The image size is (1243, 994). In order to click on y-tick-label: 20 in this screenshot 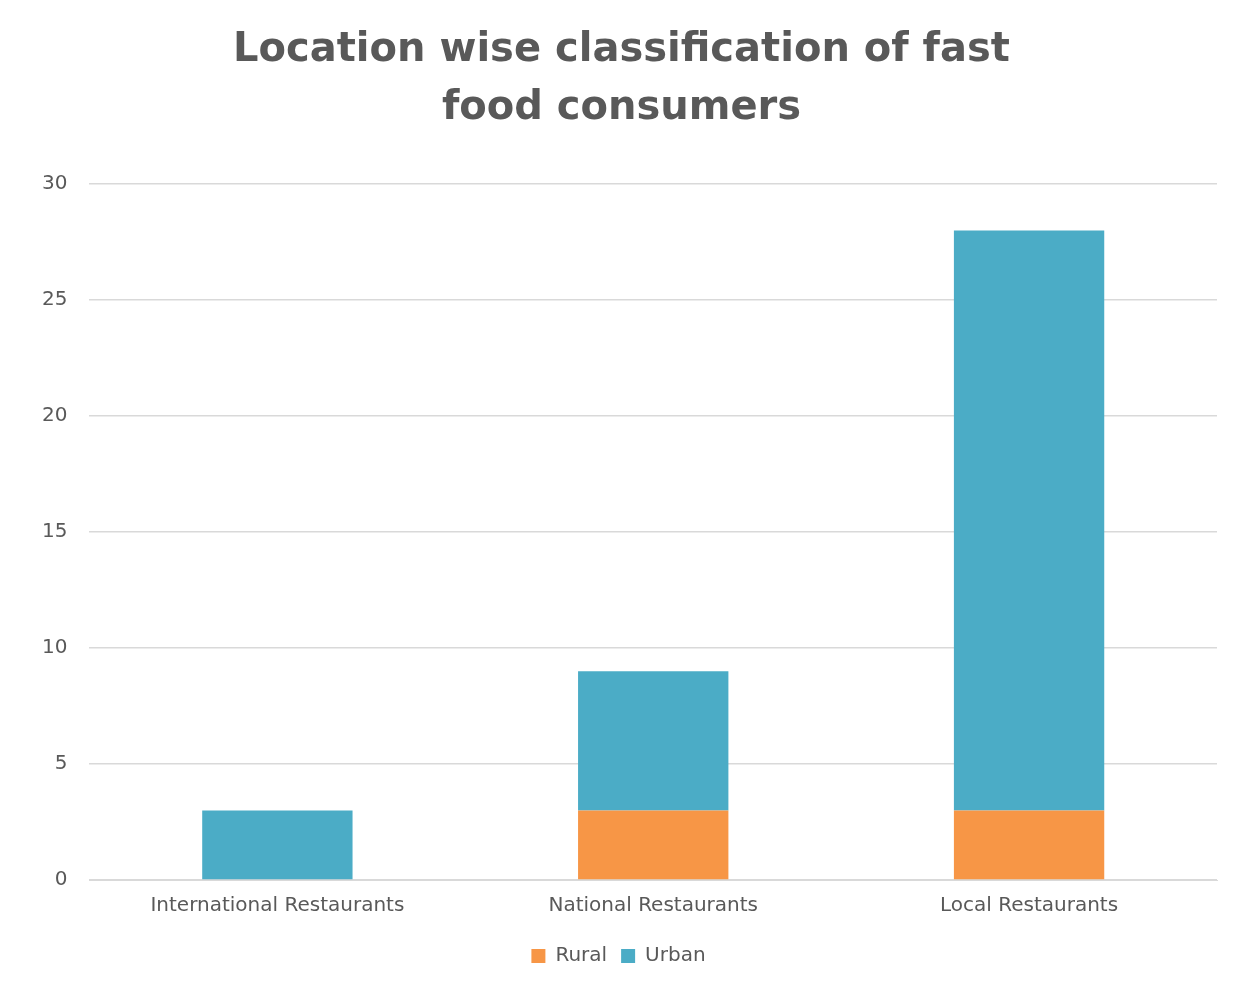, I will do `click(55, 414)`.